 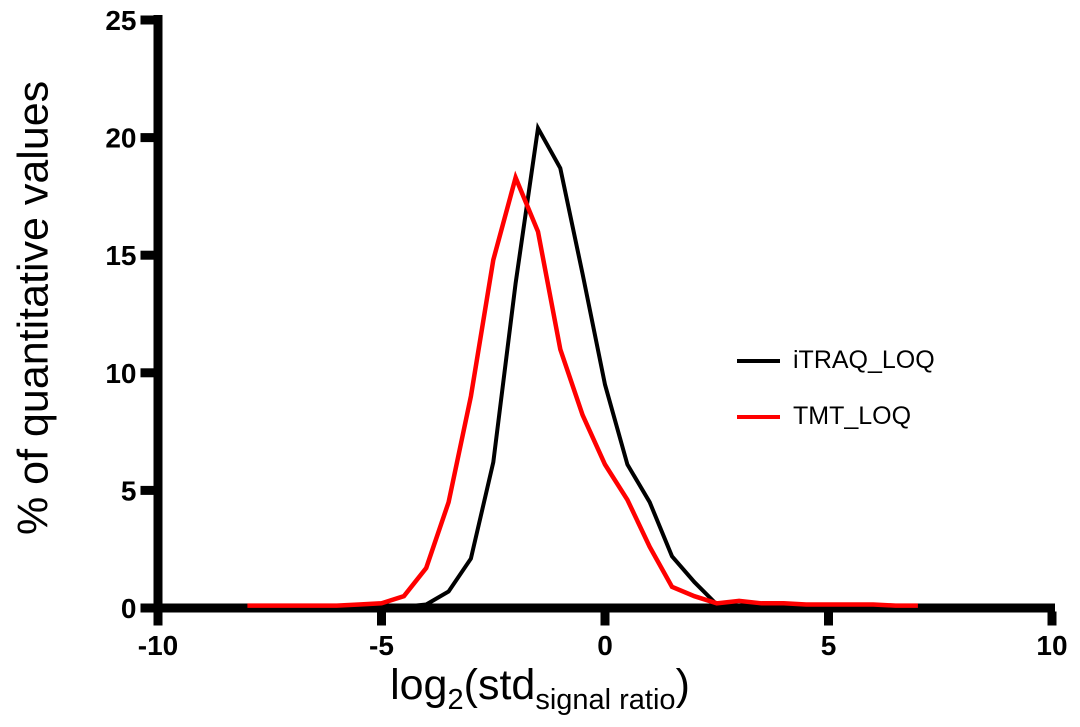 I want to click on legend: iTRAQ_LOQ TMT_LOQ, so click(x=836, y=388).